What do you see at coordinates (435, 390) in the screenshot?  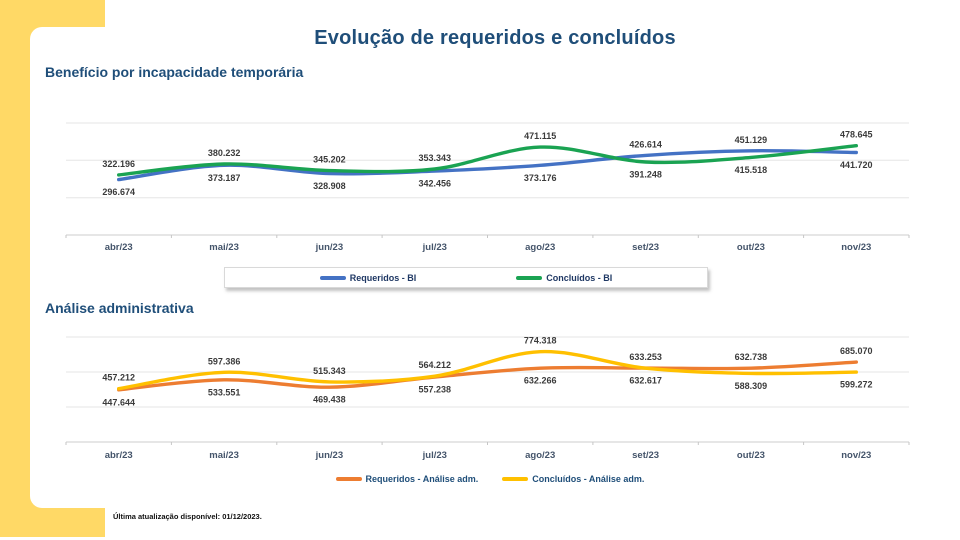 I see `data-label: 557.238` at bounding box center [435, 390].